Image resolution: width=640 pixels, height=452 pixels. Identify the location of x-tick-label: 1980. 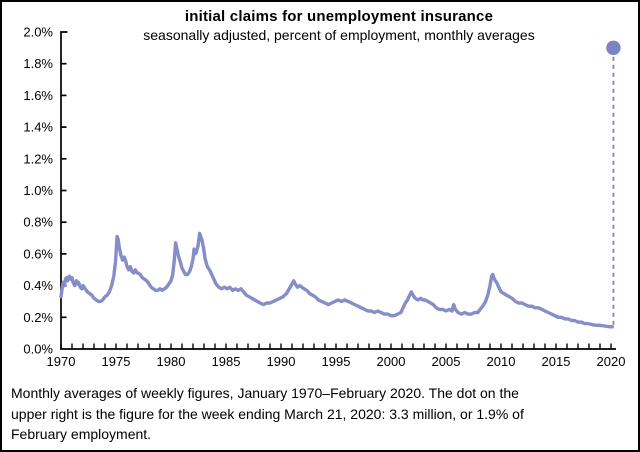
(171, 361).